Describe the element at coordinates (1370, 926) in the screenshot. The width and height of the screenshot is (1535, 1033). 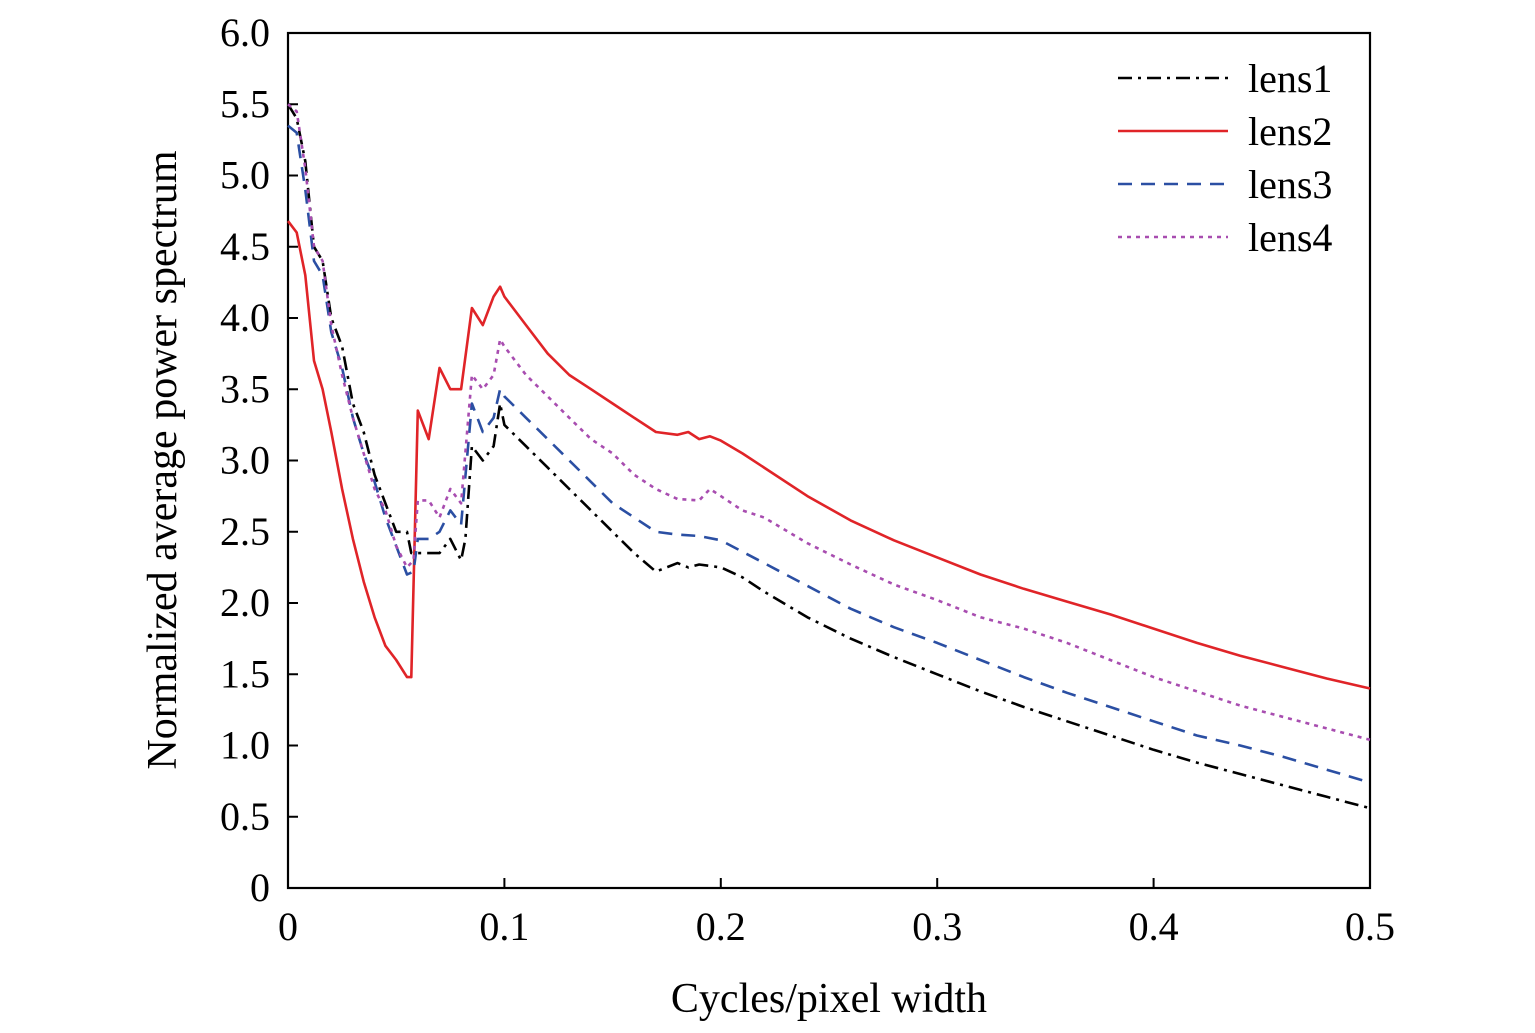
I see `x-tick-label: 0.5` at that location.